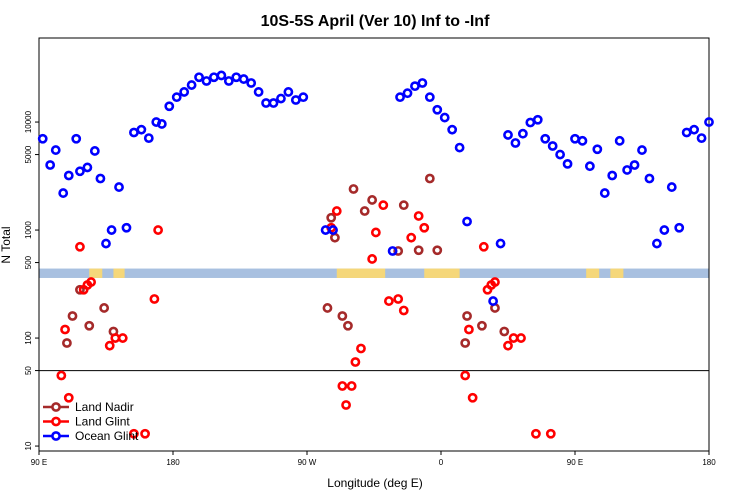 The height and width of the screenshot is (500, 750). What do you see at coordinates (6, 244) in the screenshot?
I see `y-axis-label: N Total` at bounding box center [6, 244].